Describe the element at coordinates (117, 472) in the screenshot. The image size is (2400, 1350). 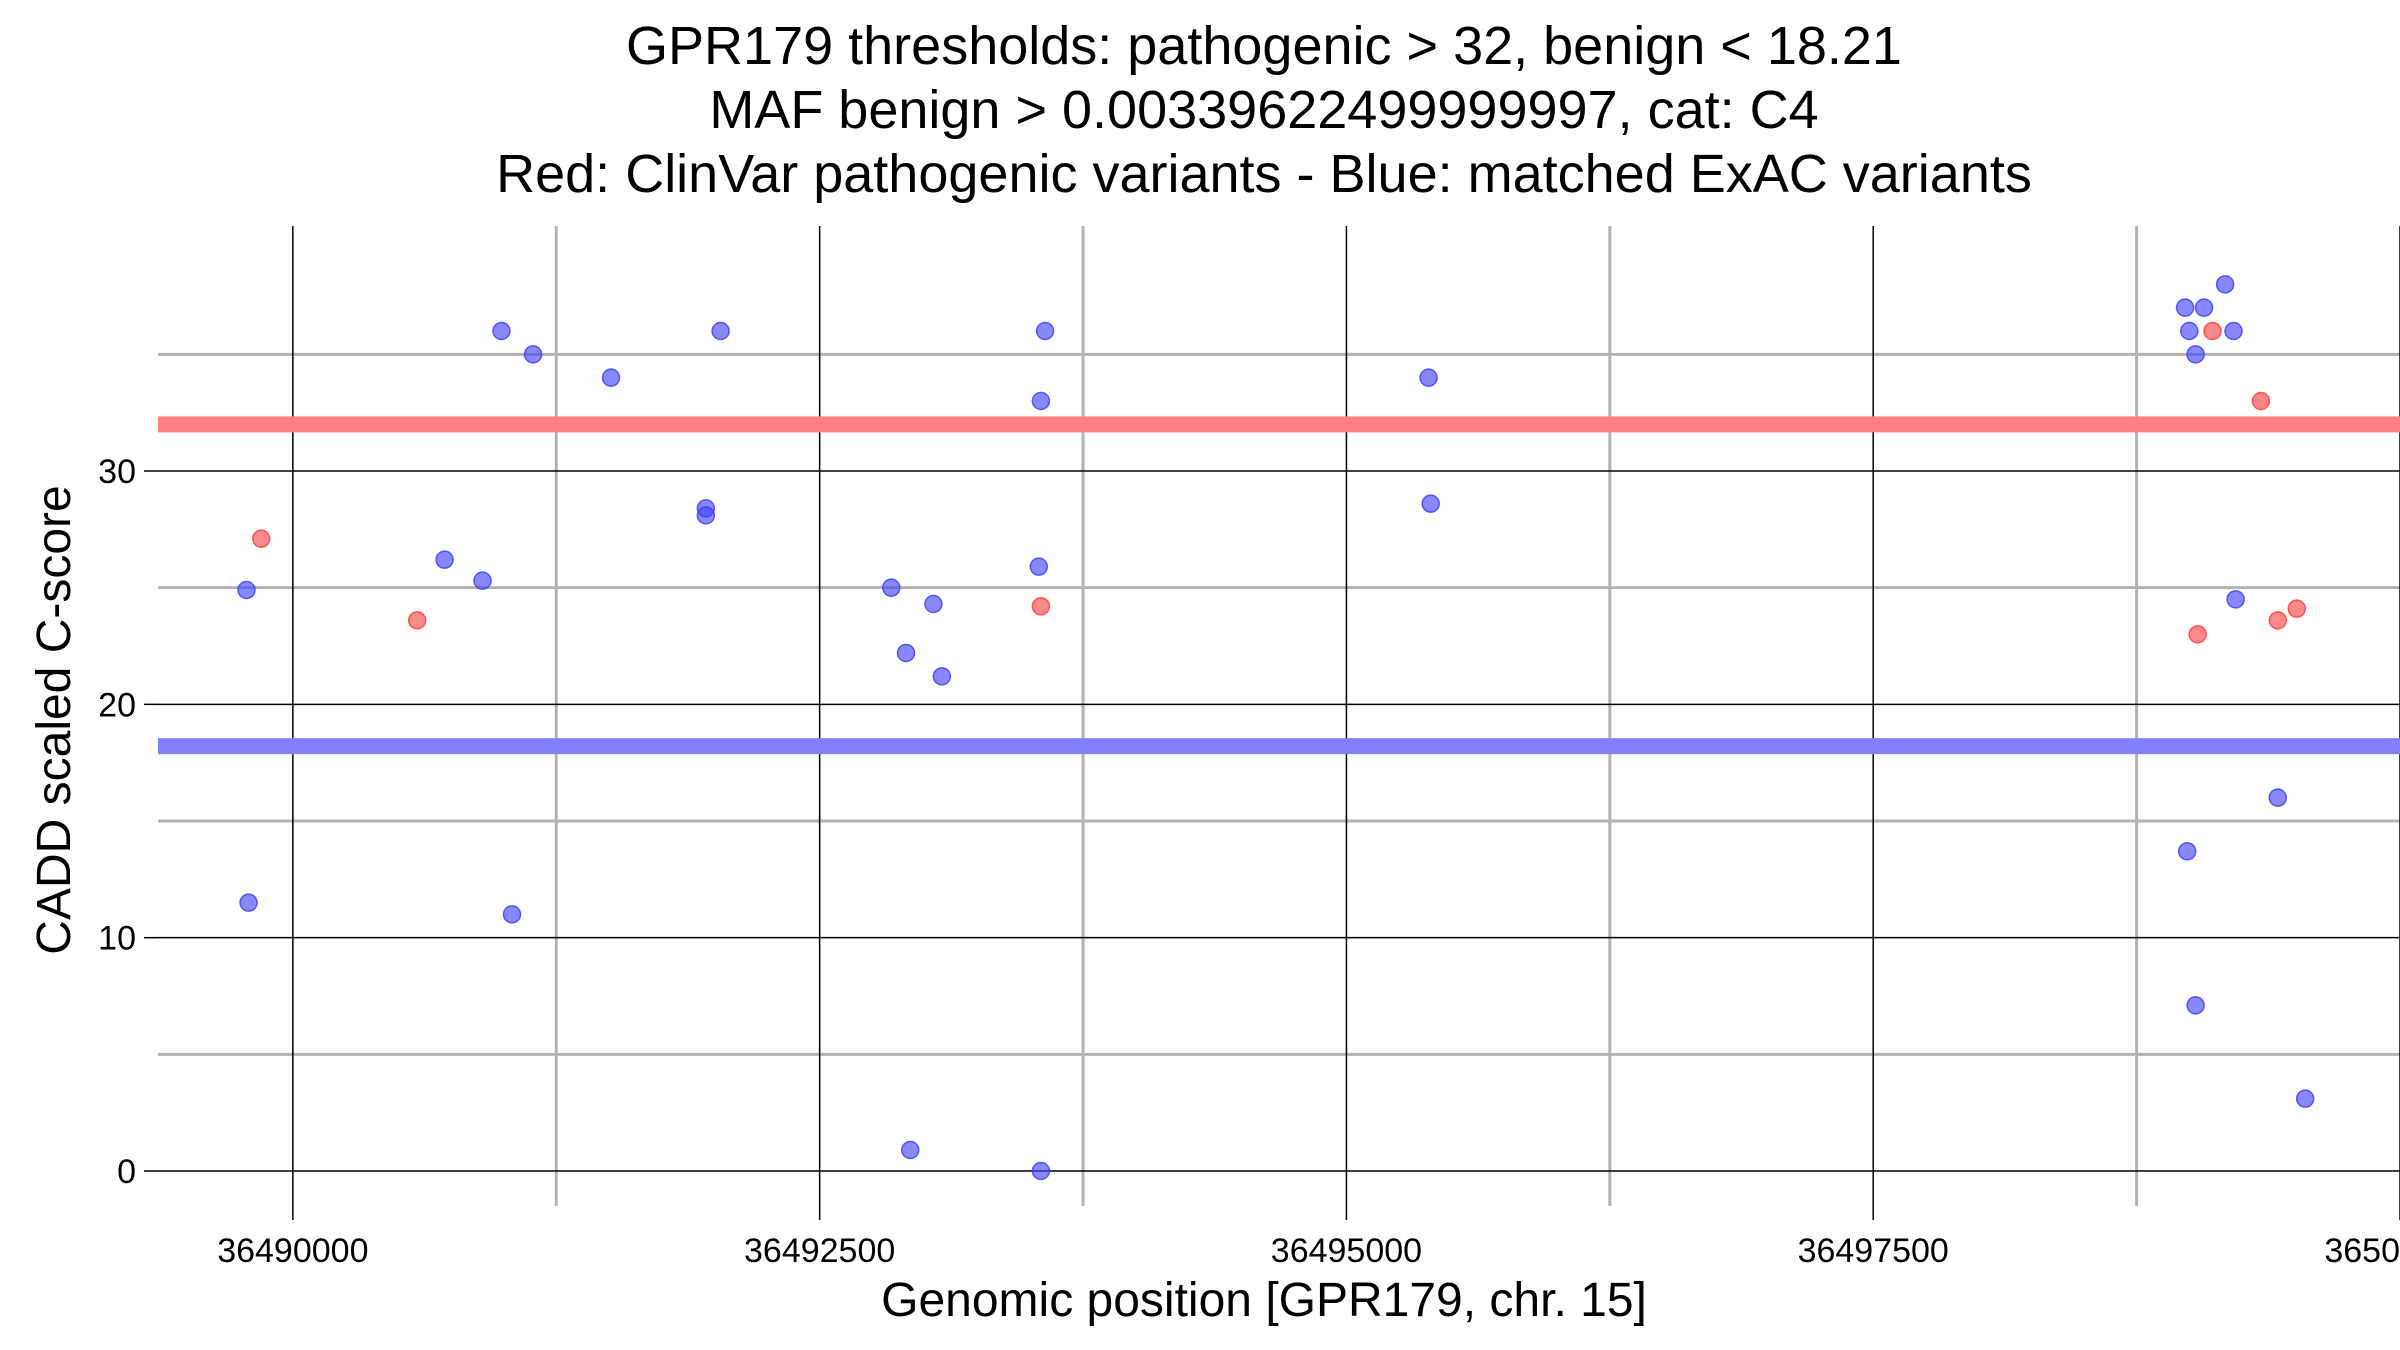
I see `y-tick-label: 30` at that location.